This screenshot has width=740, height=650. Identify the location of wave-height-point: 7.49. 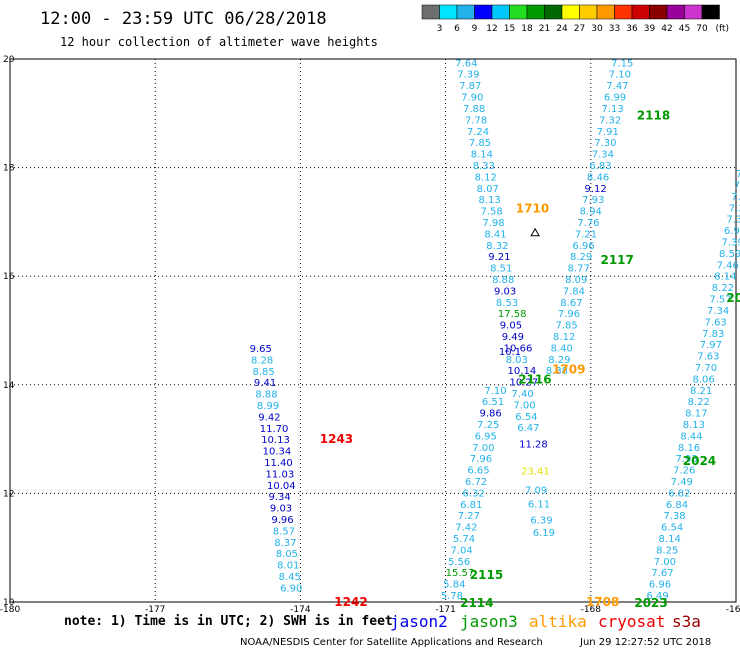
(682, 482).